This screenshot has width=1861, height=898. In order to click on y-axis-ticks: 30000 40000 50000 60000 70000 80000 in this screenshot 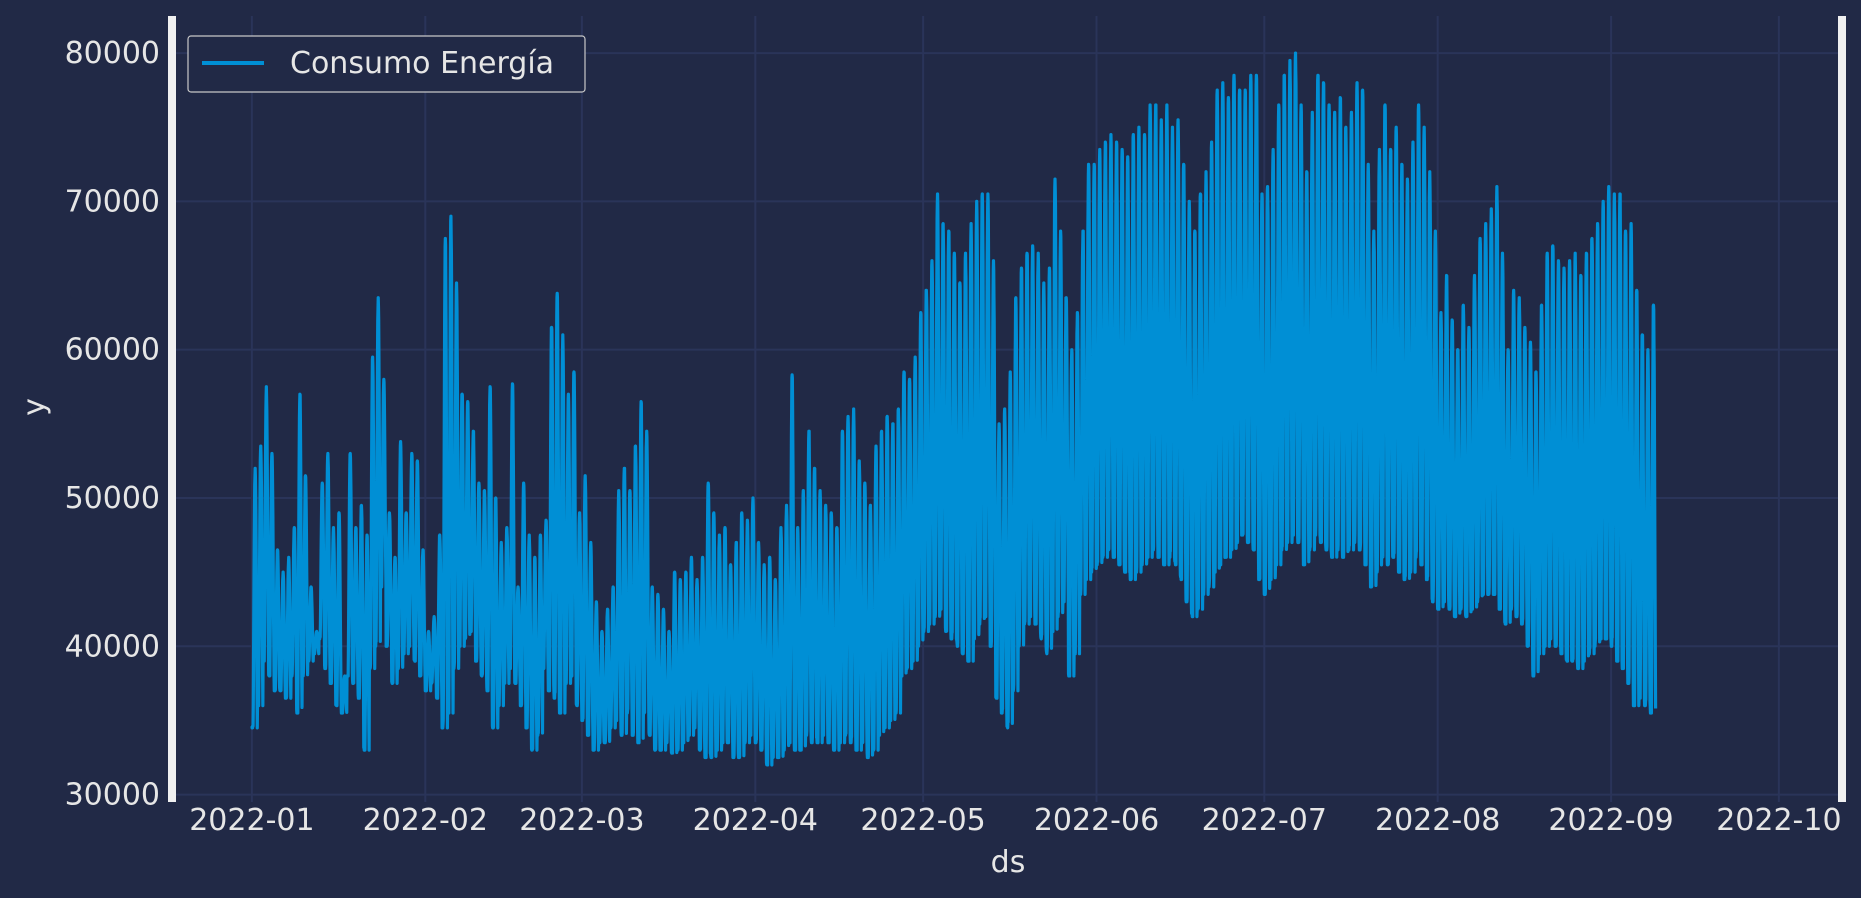, I will do `click(112, 424)`.